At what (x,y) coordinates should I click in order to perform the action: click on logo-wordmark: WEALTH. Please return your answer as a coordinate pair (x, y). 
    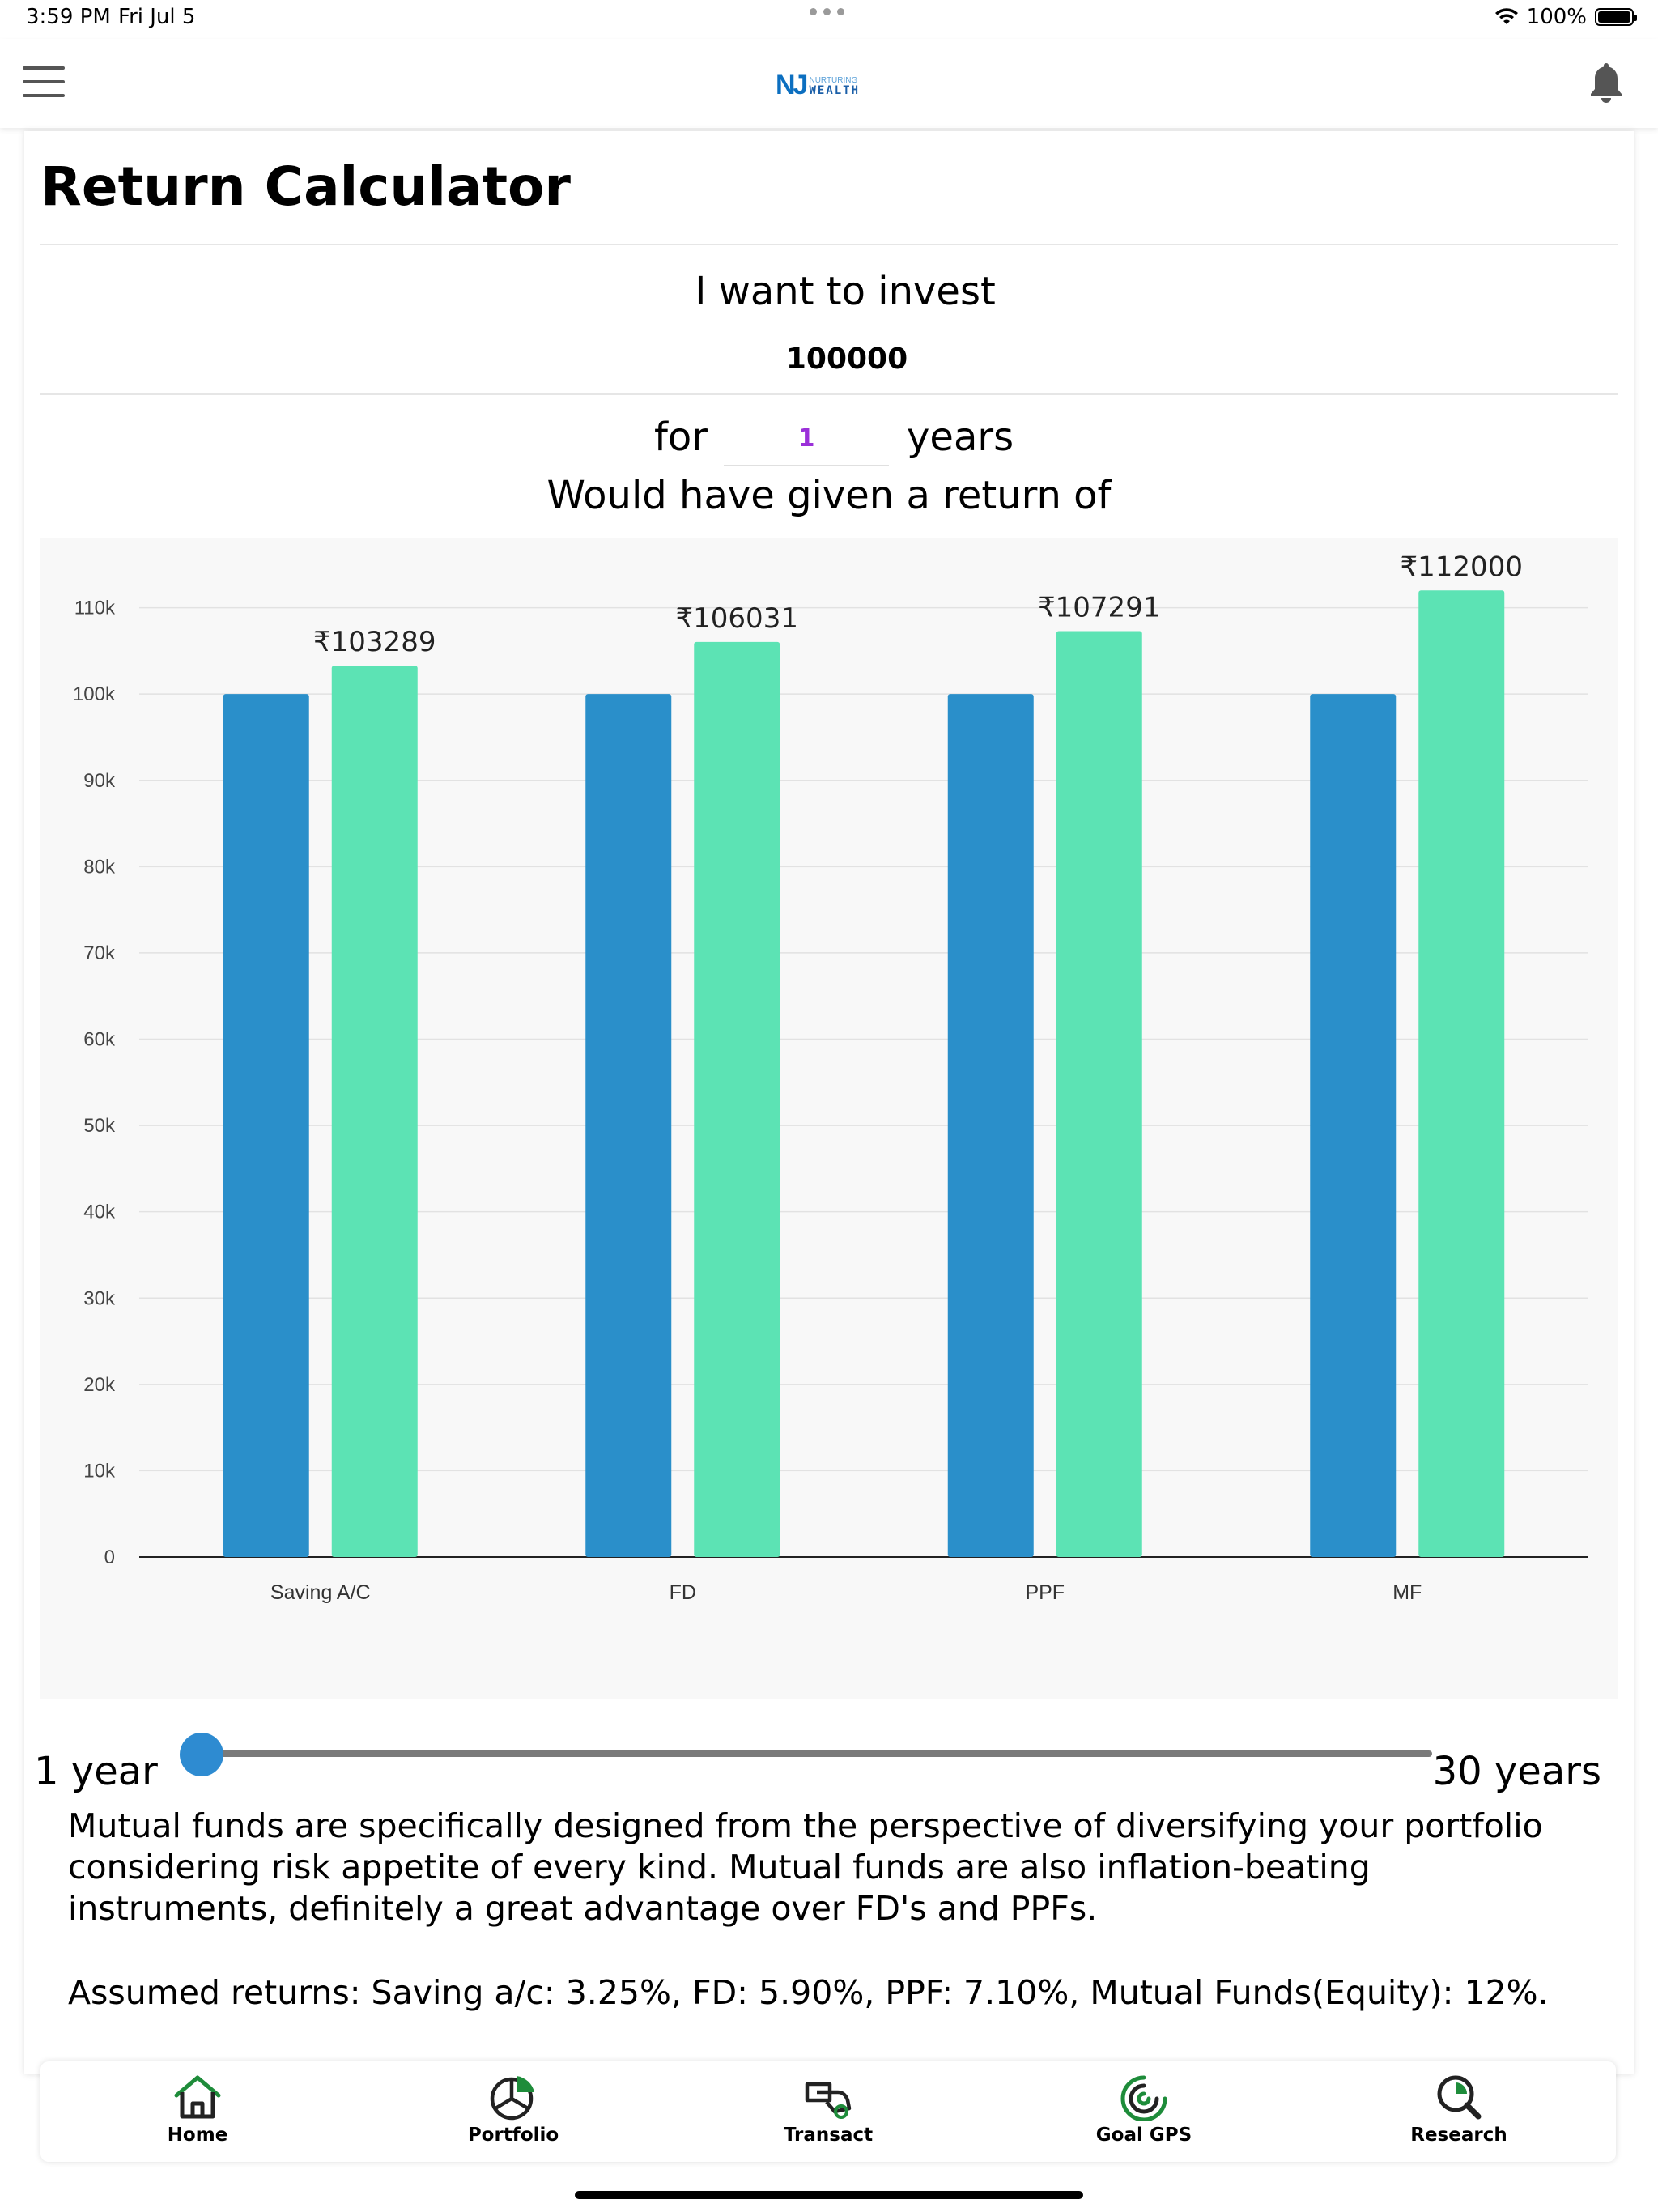
    Looking at the image, I should click on (835, 90).